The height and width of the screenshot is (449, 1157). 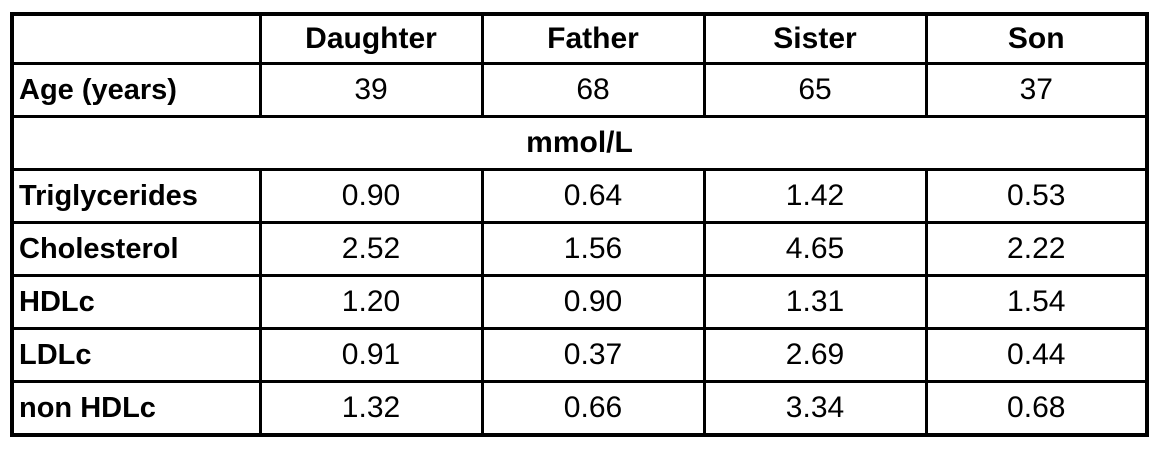 I want to click on value-cell: 39, so click(x=371, y=90).